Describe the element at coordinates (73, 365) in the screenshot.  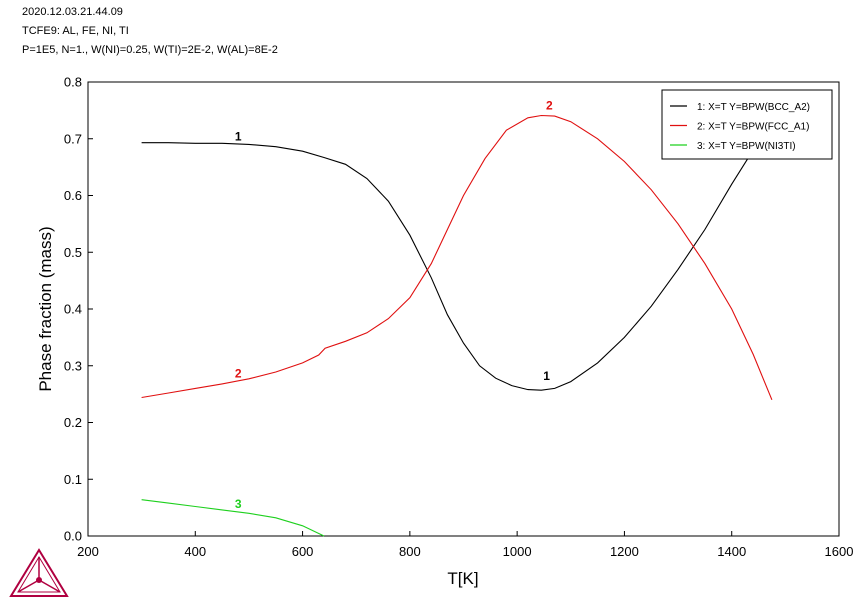
I see `y-tick-label: 0.3` at that location.